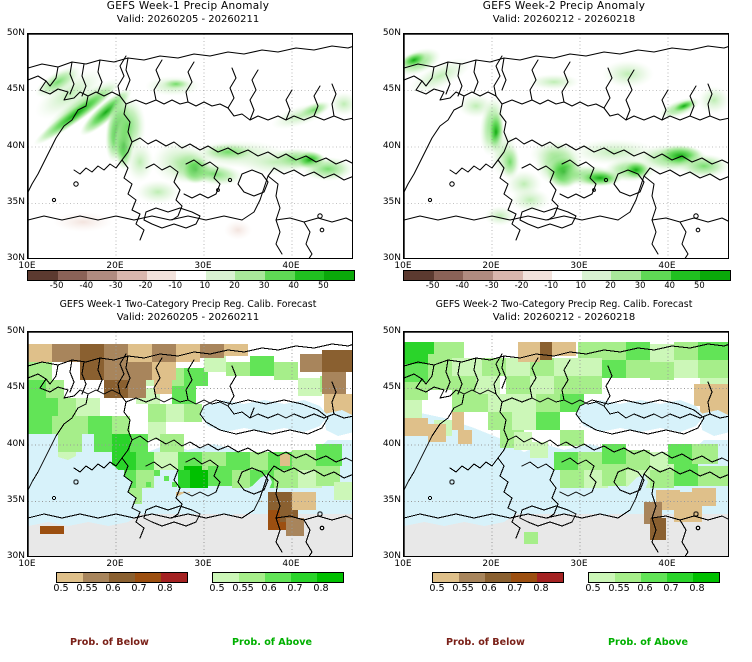  I want to click on ylabel-30n-p3: 30N, so click(15, 556).